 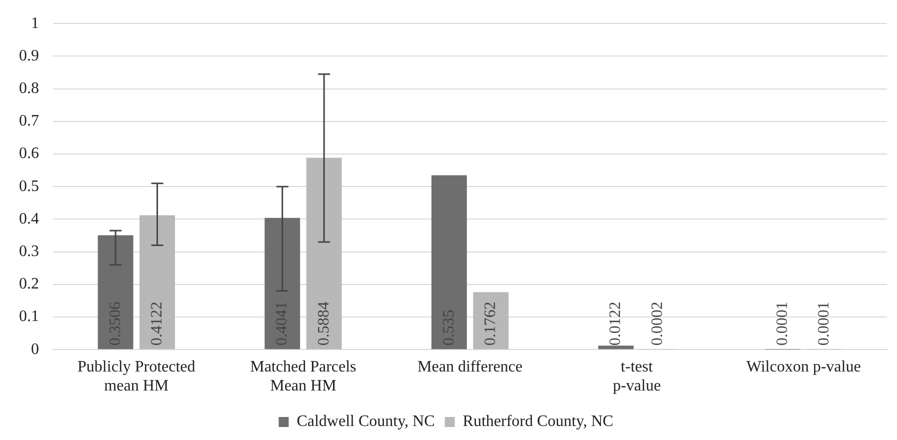 I want to click on legend-label: Rutherford County, NC, so click(x=538, y=421).